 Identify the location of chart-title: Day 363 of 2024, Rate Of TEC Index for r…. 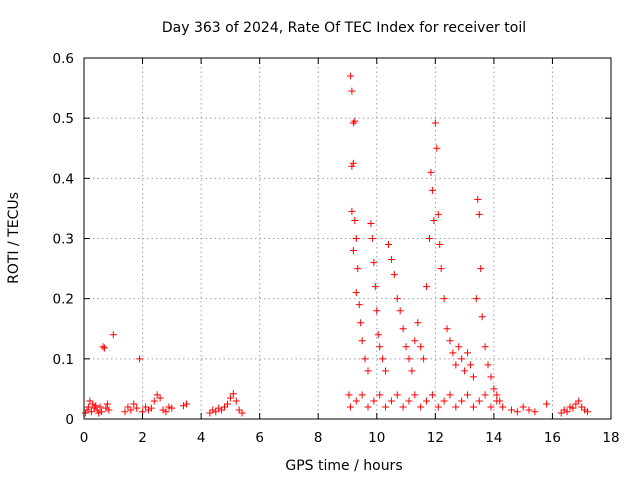
(344, 28).